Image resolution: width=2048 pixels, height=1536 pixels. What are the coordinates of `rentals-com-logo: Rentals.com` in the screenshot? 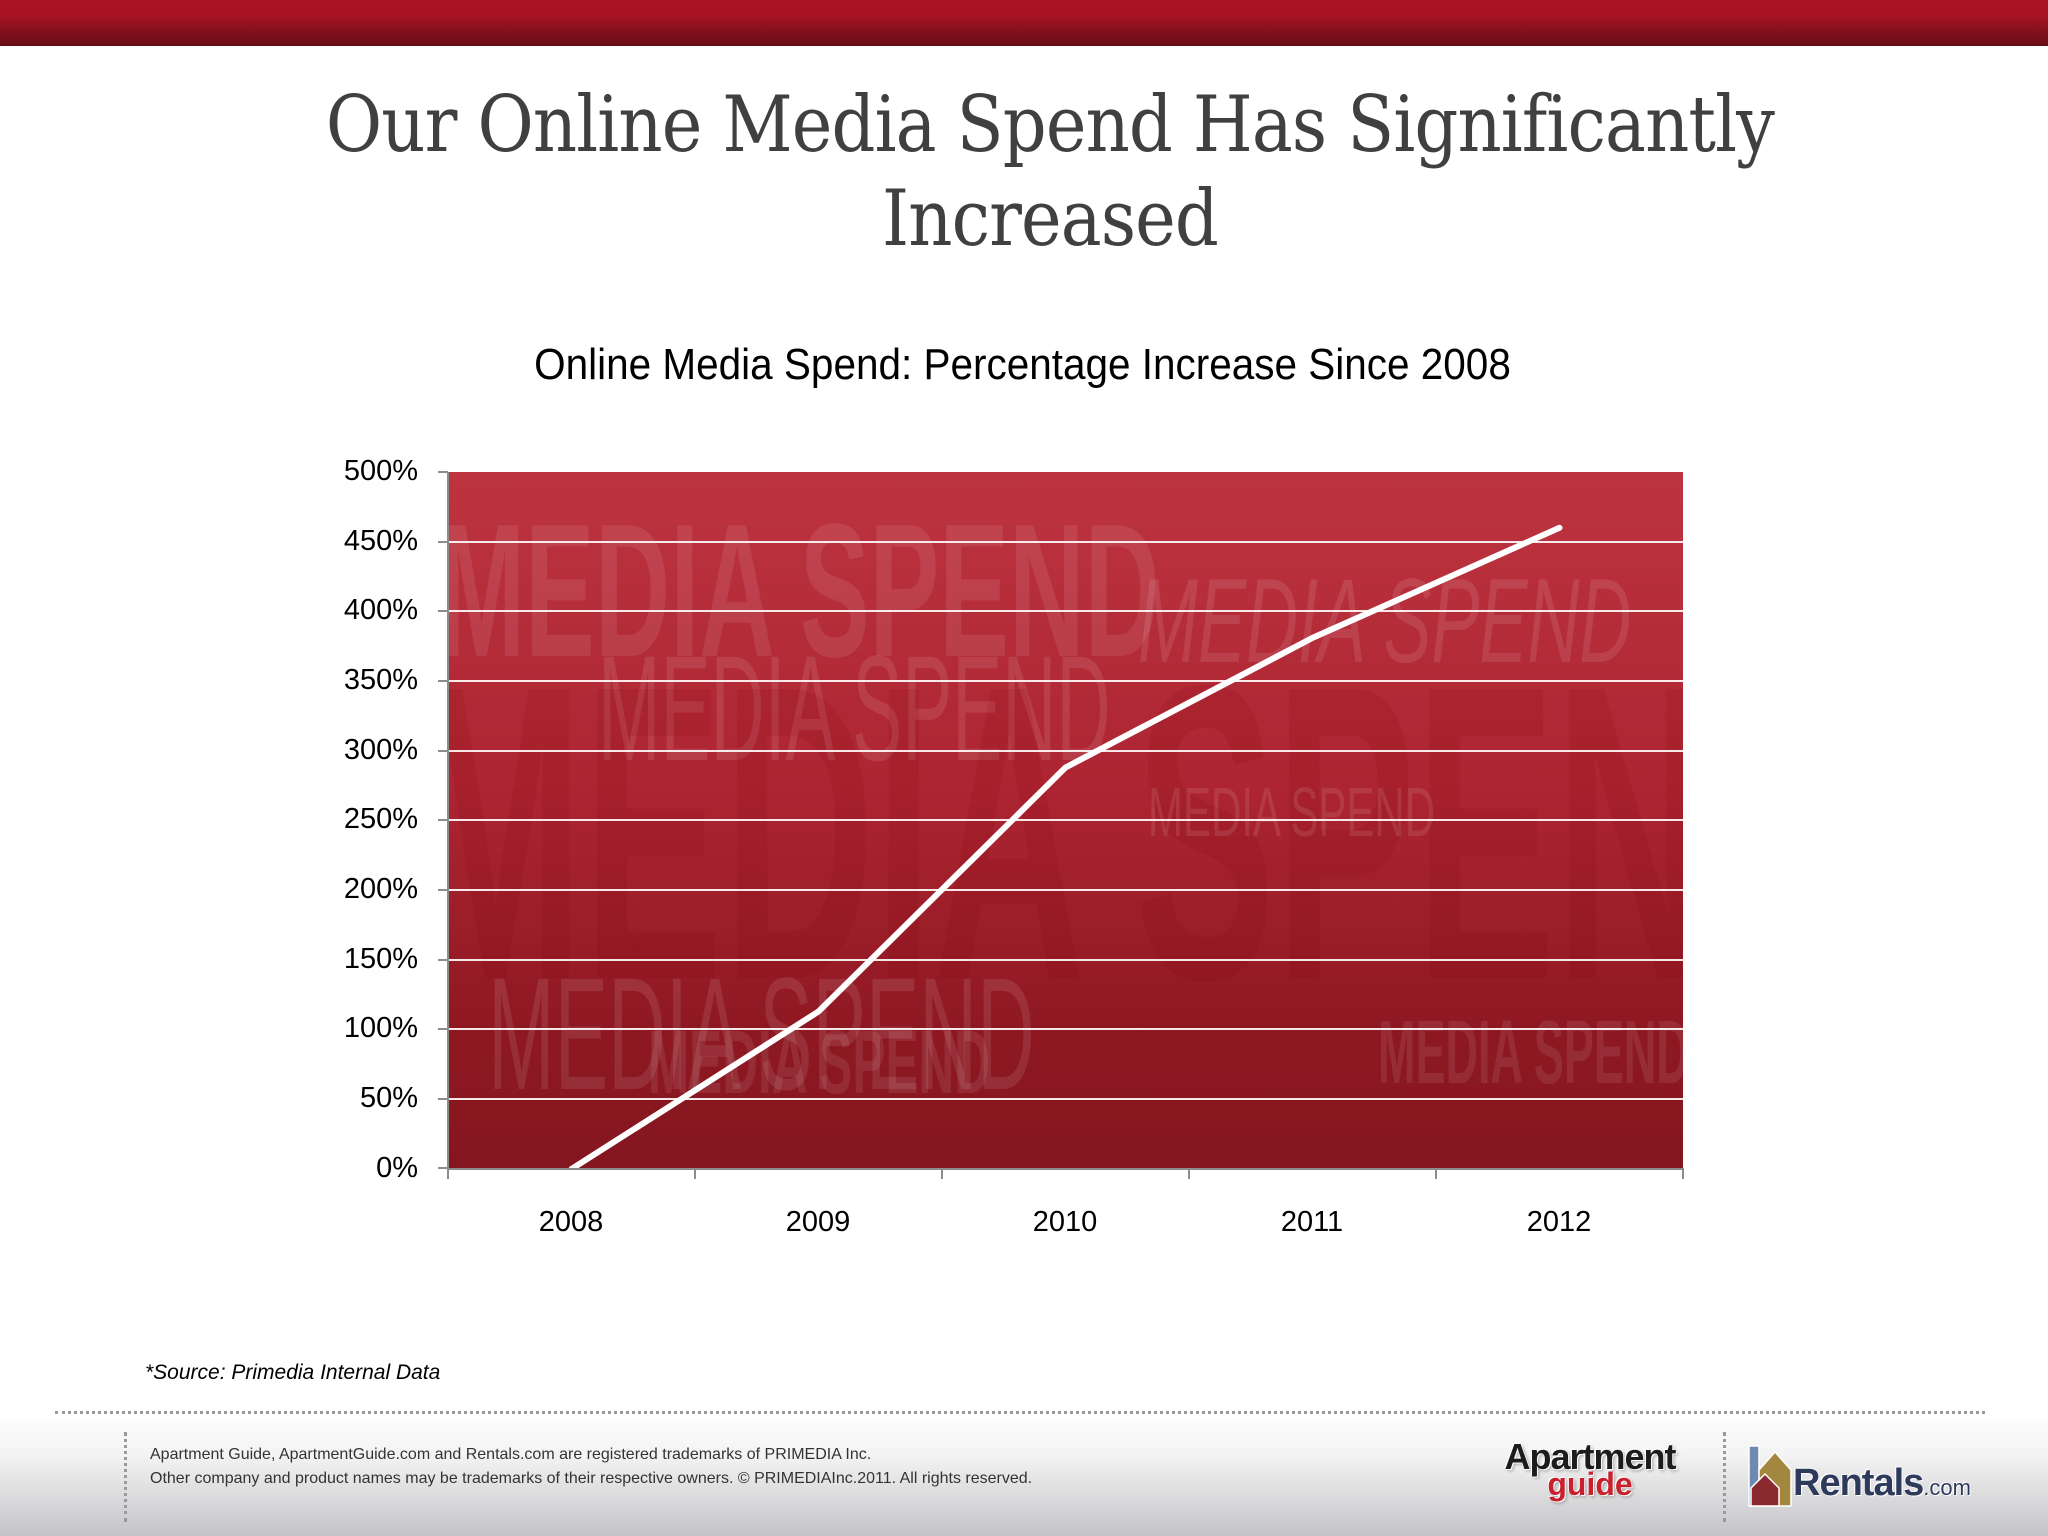 It's located at (1875, 1475).